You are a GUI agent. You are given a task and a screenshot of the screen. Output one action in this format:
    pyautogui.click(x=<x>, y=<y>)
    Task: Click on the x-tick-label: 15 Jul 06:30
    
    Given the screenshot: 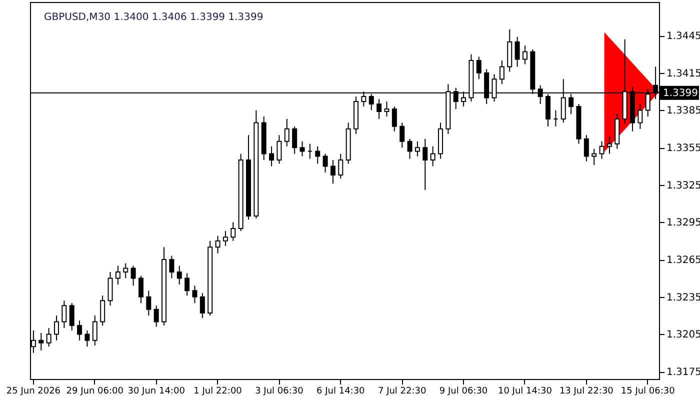 What is the action you would take?
    pyautogui.click(x=648, y=391)
    